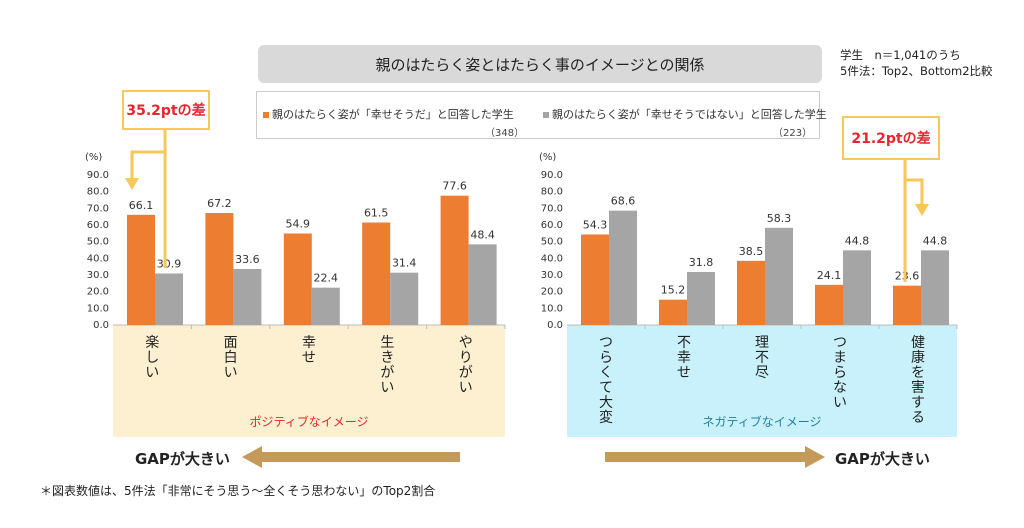 Image resolution: width=1024 pixels, height=528 pixels. Describe the element at coordinates (376, 213) in the screenshot. I see `data-label: 61.5` at that location.